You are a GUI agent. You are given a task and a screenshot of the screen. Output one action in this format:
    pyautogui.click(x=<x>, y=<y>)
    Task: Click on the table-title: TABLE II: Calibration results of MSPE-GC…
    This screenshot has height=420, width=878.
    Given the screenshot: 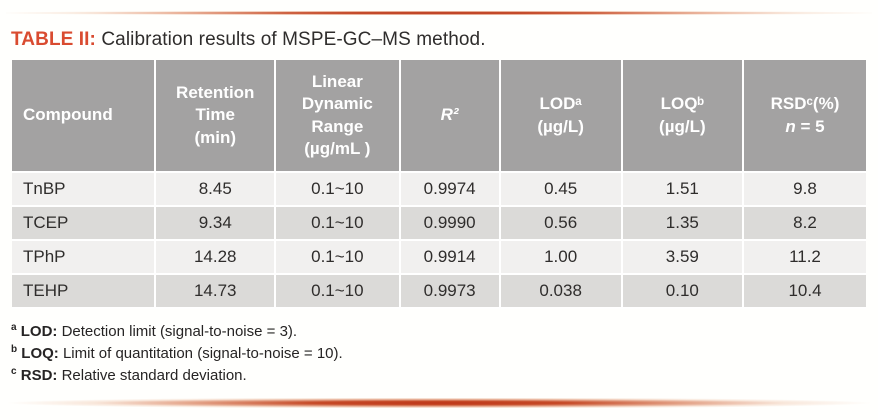 What is the action you would take?
    pyautogui.click(x=248, y=40)
    